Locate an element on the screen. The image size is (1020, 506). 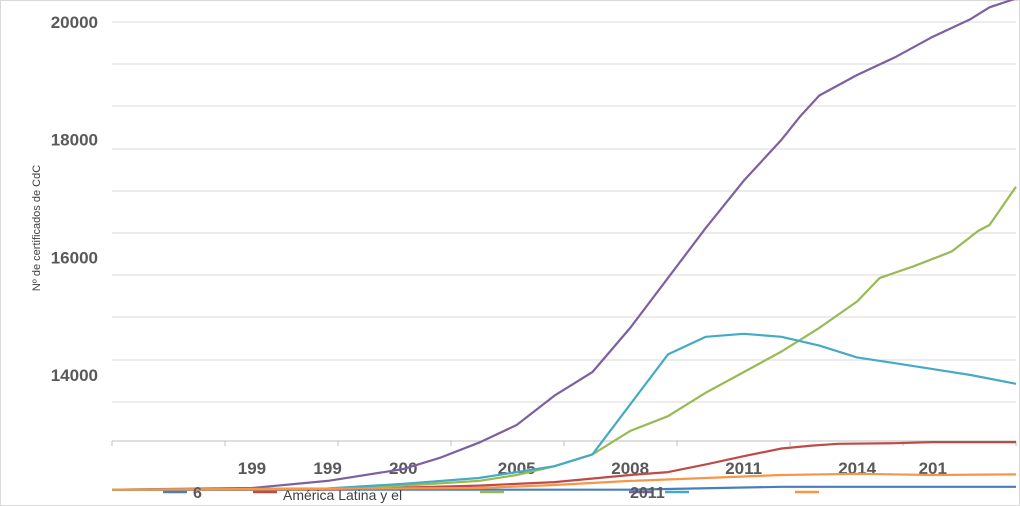
legend: 6 América Latina y el 2011 is located at coordinates (491, 494).